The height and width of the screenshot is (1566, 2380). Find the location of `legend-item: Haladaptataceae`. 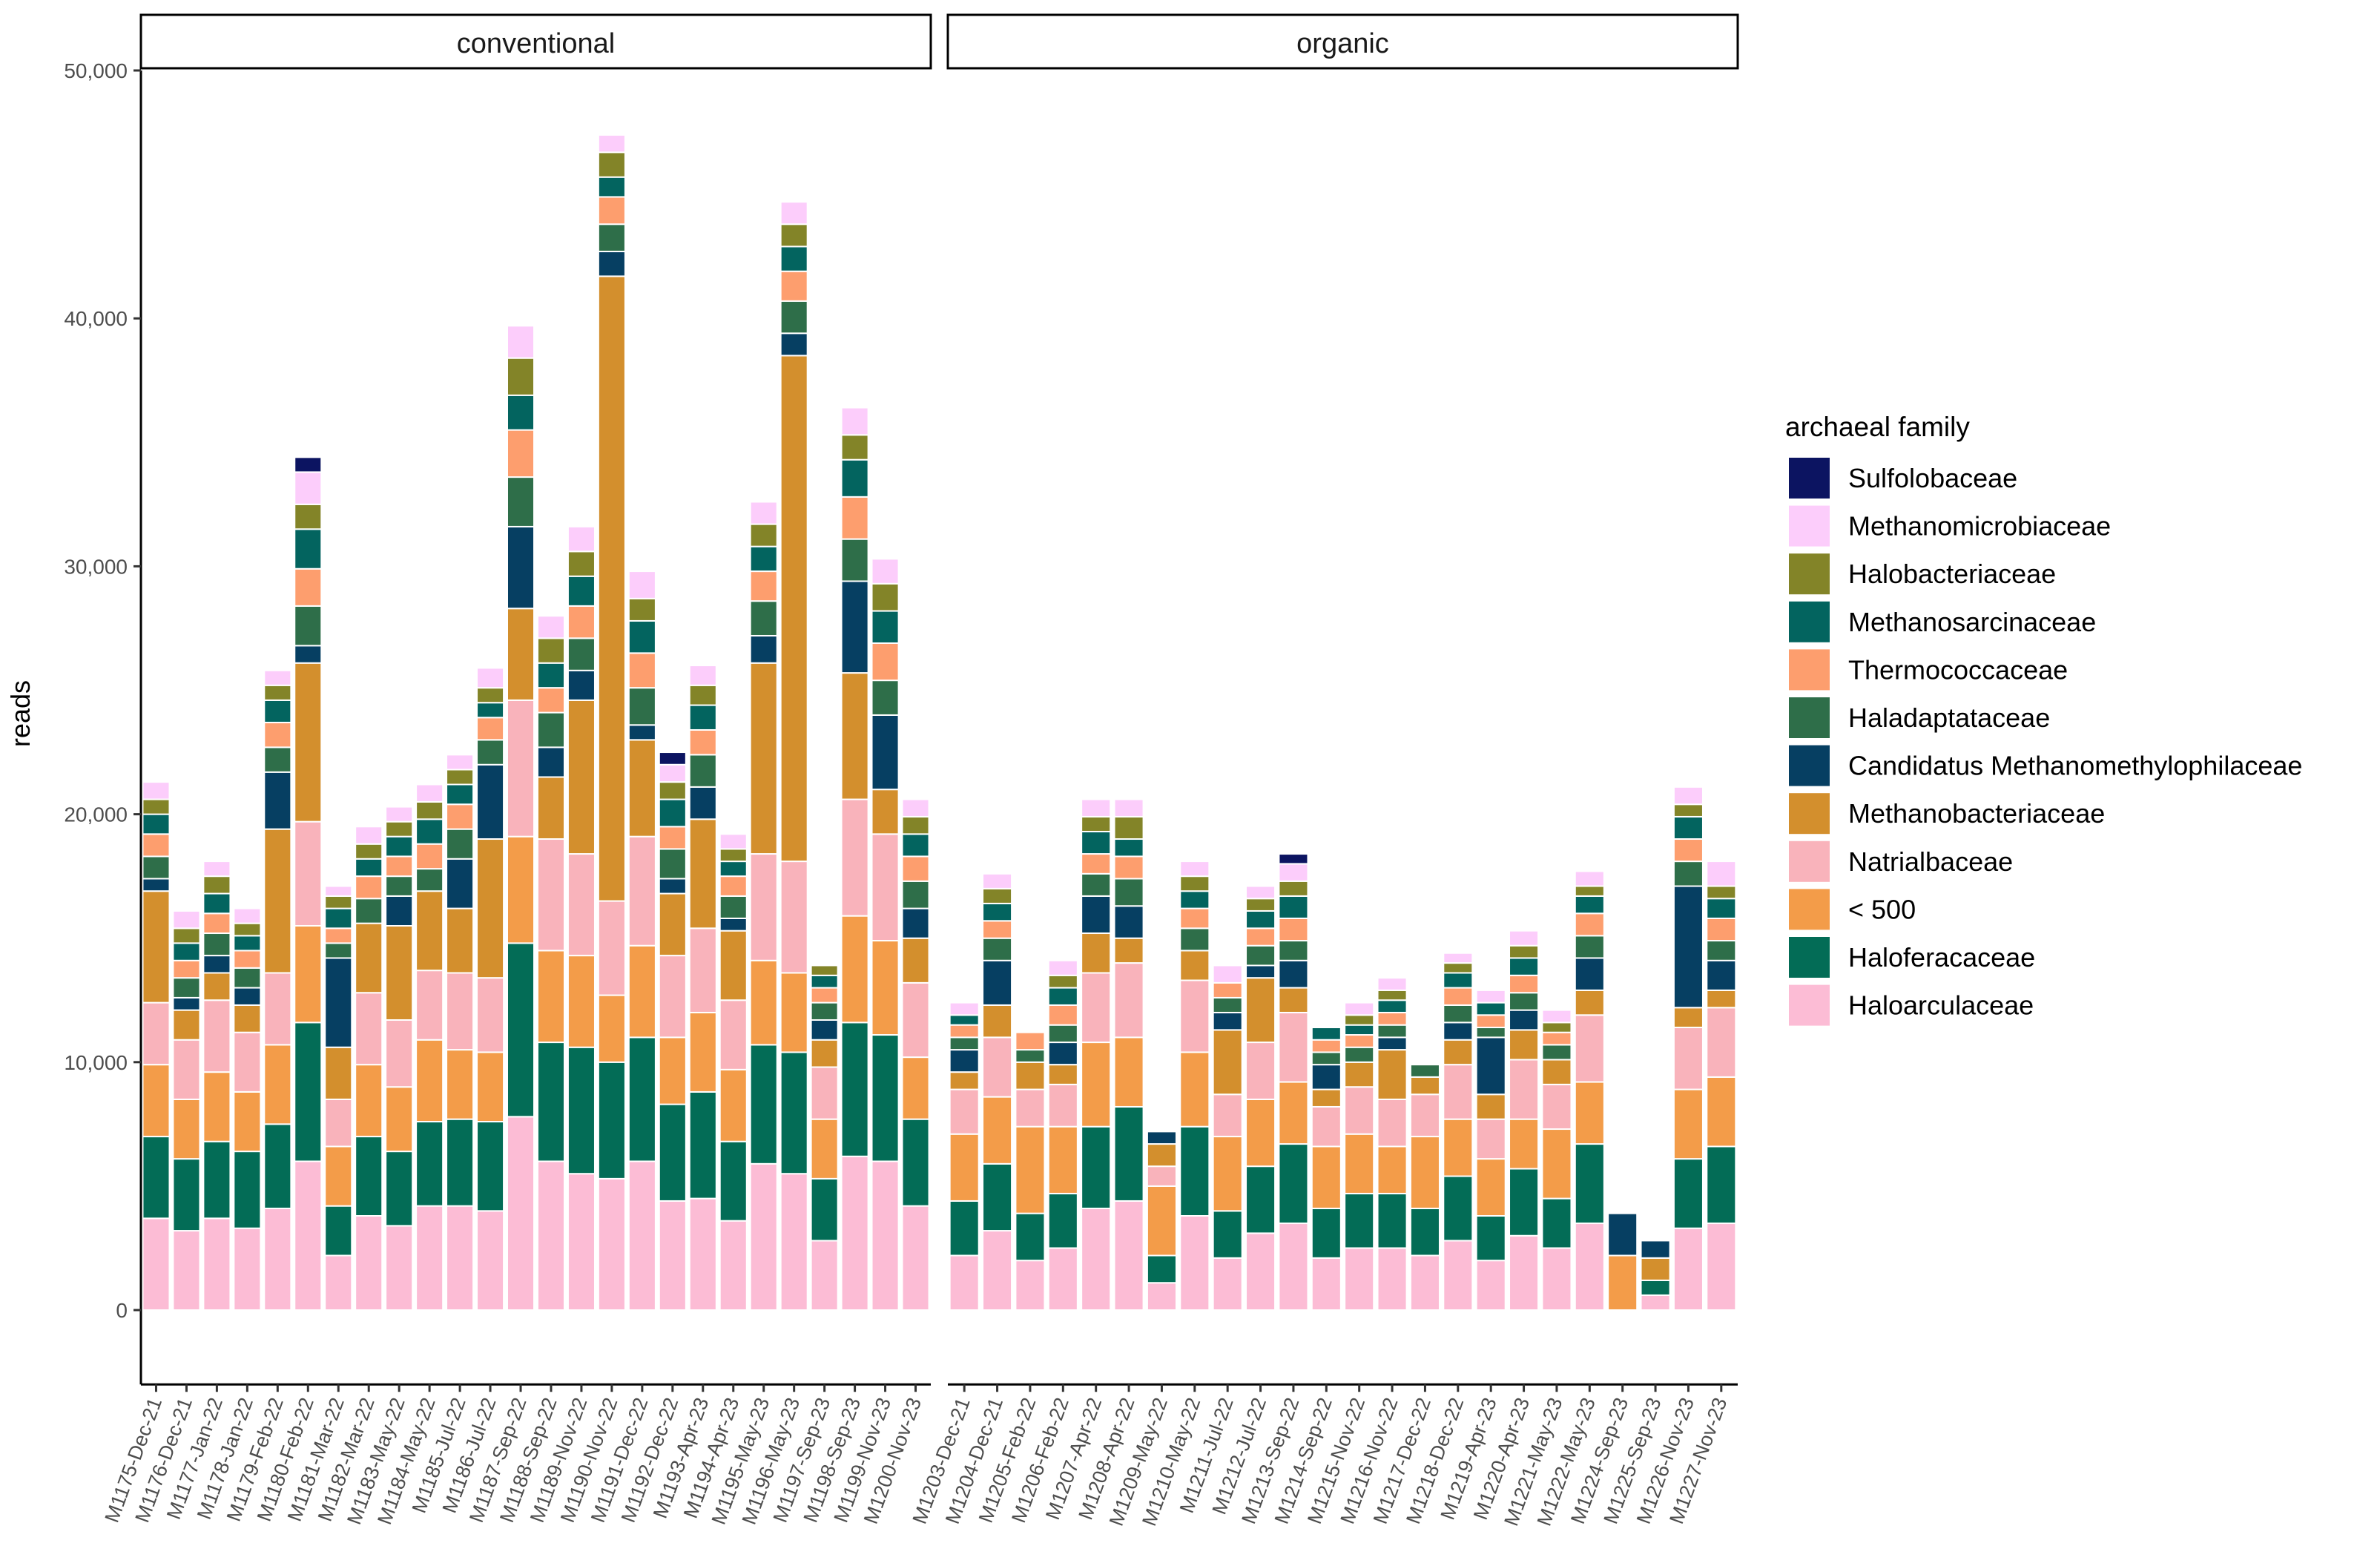

legend-item: Haladaptataceae is located at coordinates (1920, 717).